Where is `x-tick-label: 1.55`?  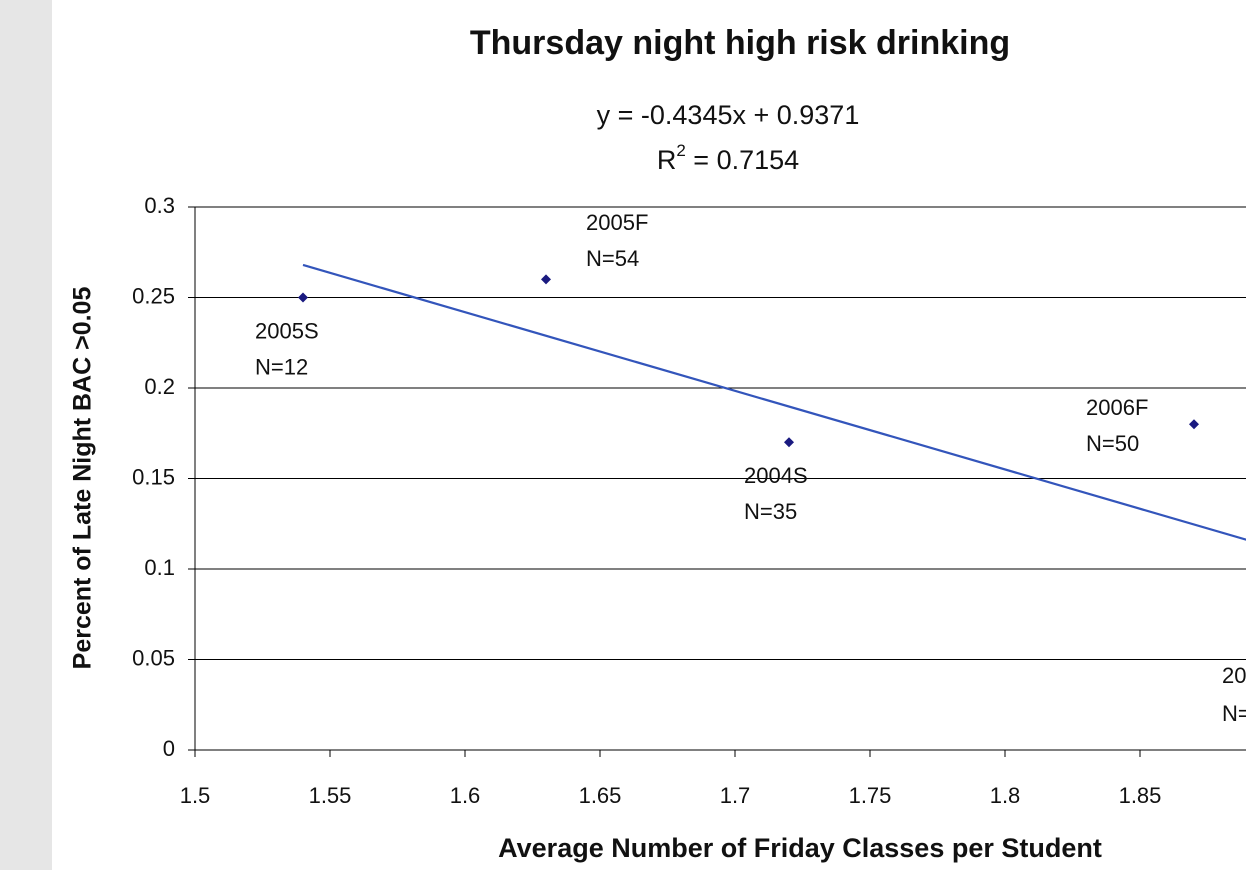
x-tick-label: 1.55 is located at coordinates (330, 795).